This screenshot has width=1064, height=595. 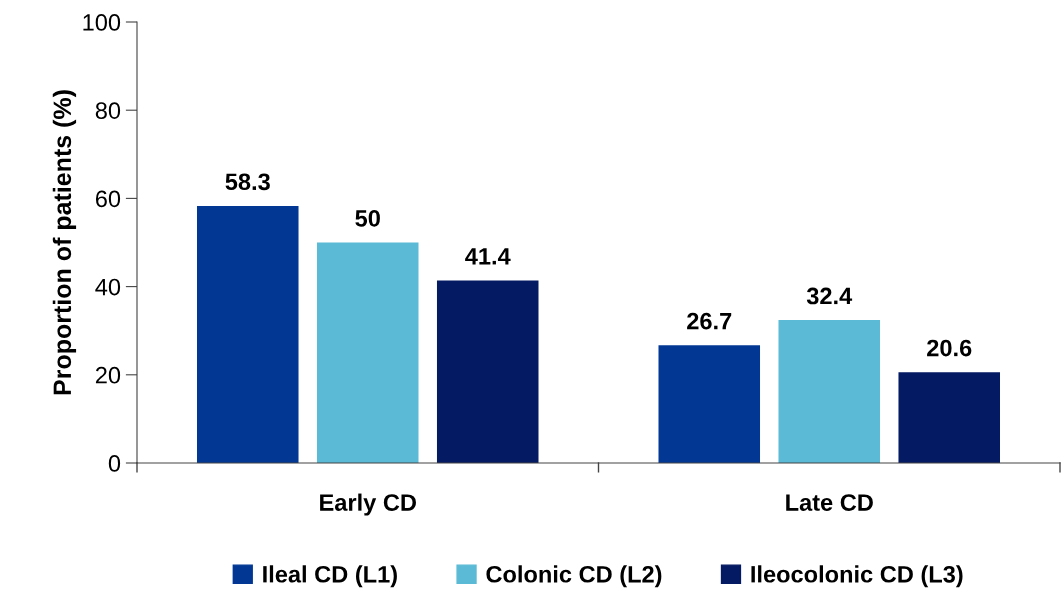 I want to click on data-label: 50, so click(x=367, y=218).